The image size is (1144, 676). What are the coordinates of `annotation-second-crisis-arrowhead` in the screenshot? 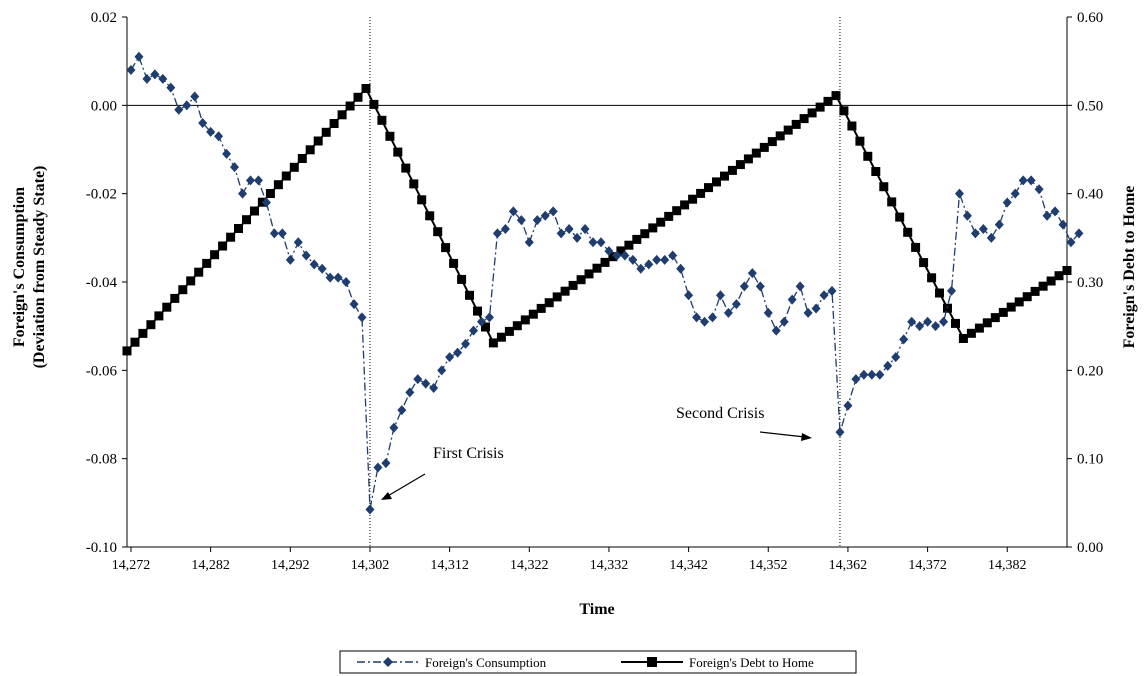 It's located at (806, 437).